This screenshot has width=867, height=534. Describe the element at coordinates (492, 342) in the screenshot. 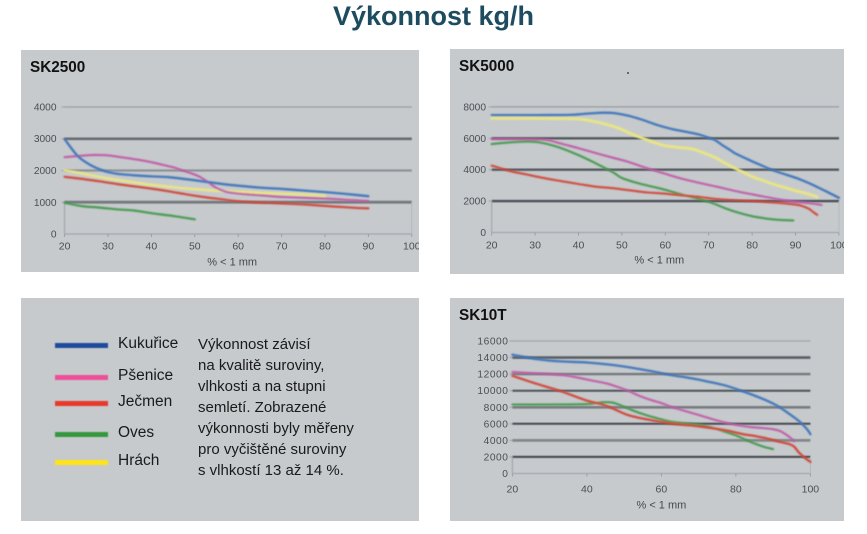

I see `svg-text: 16000` at that location.